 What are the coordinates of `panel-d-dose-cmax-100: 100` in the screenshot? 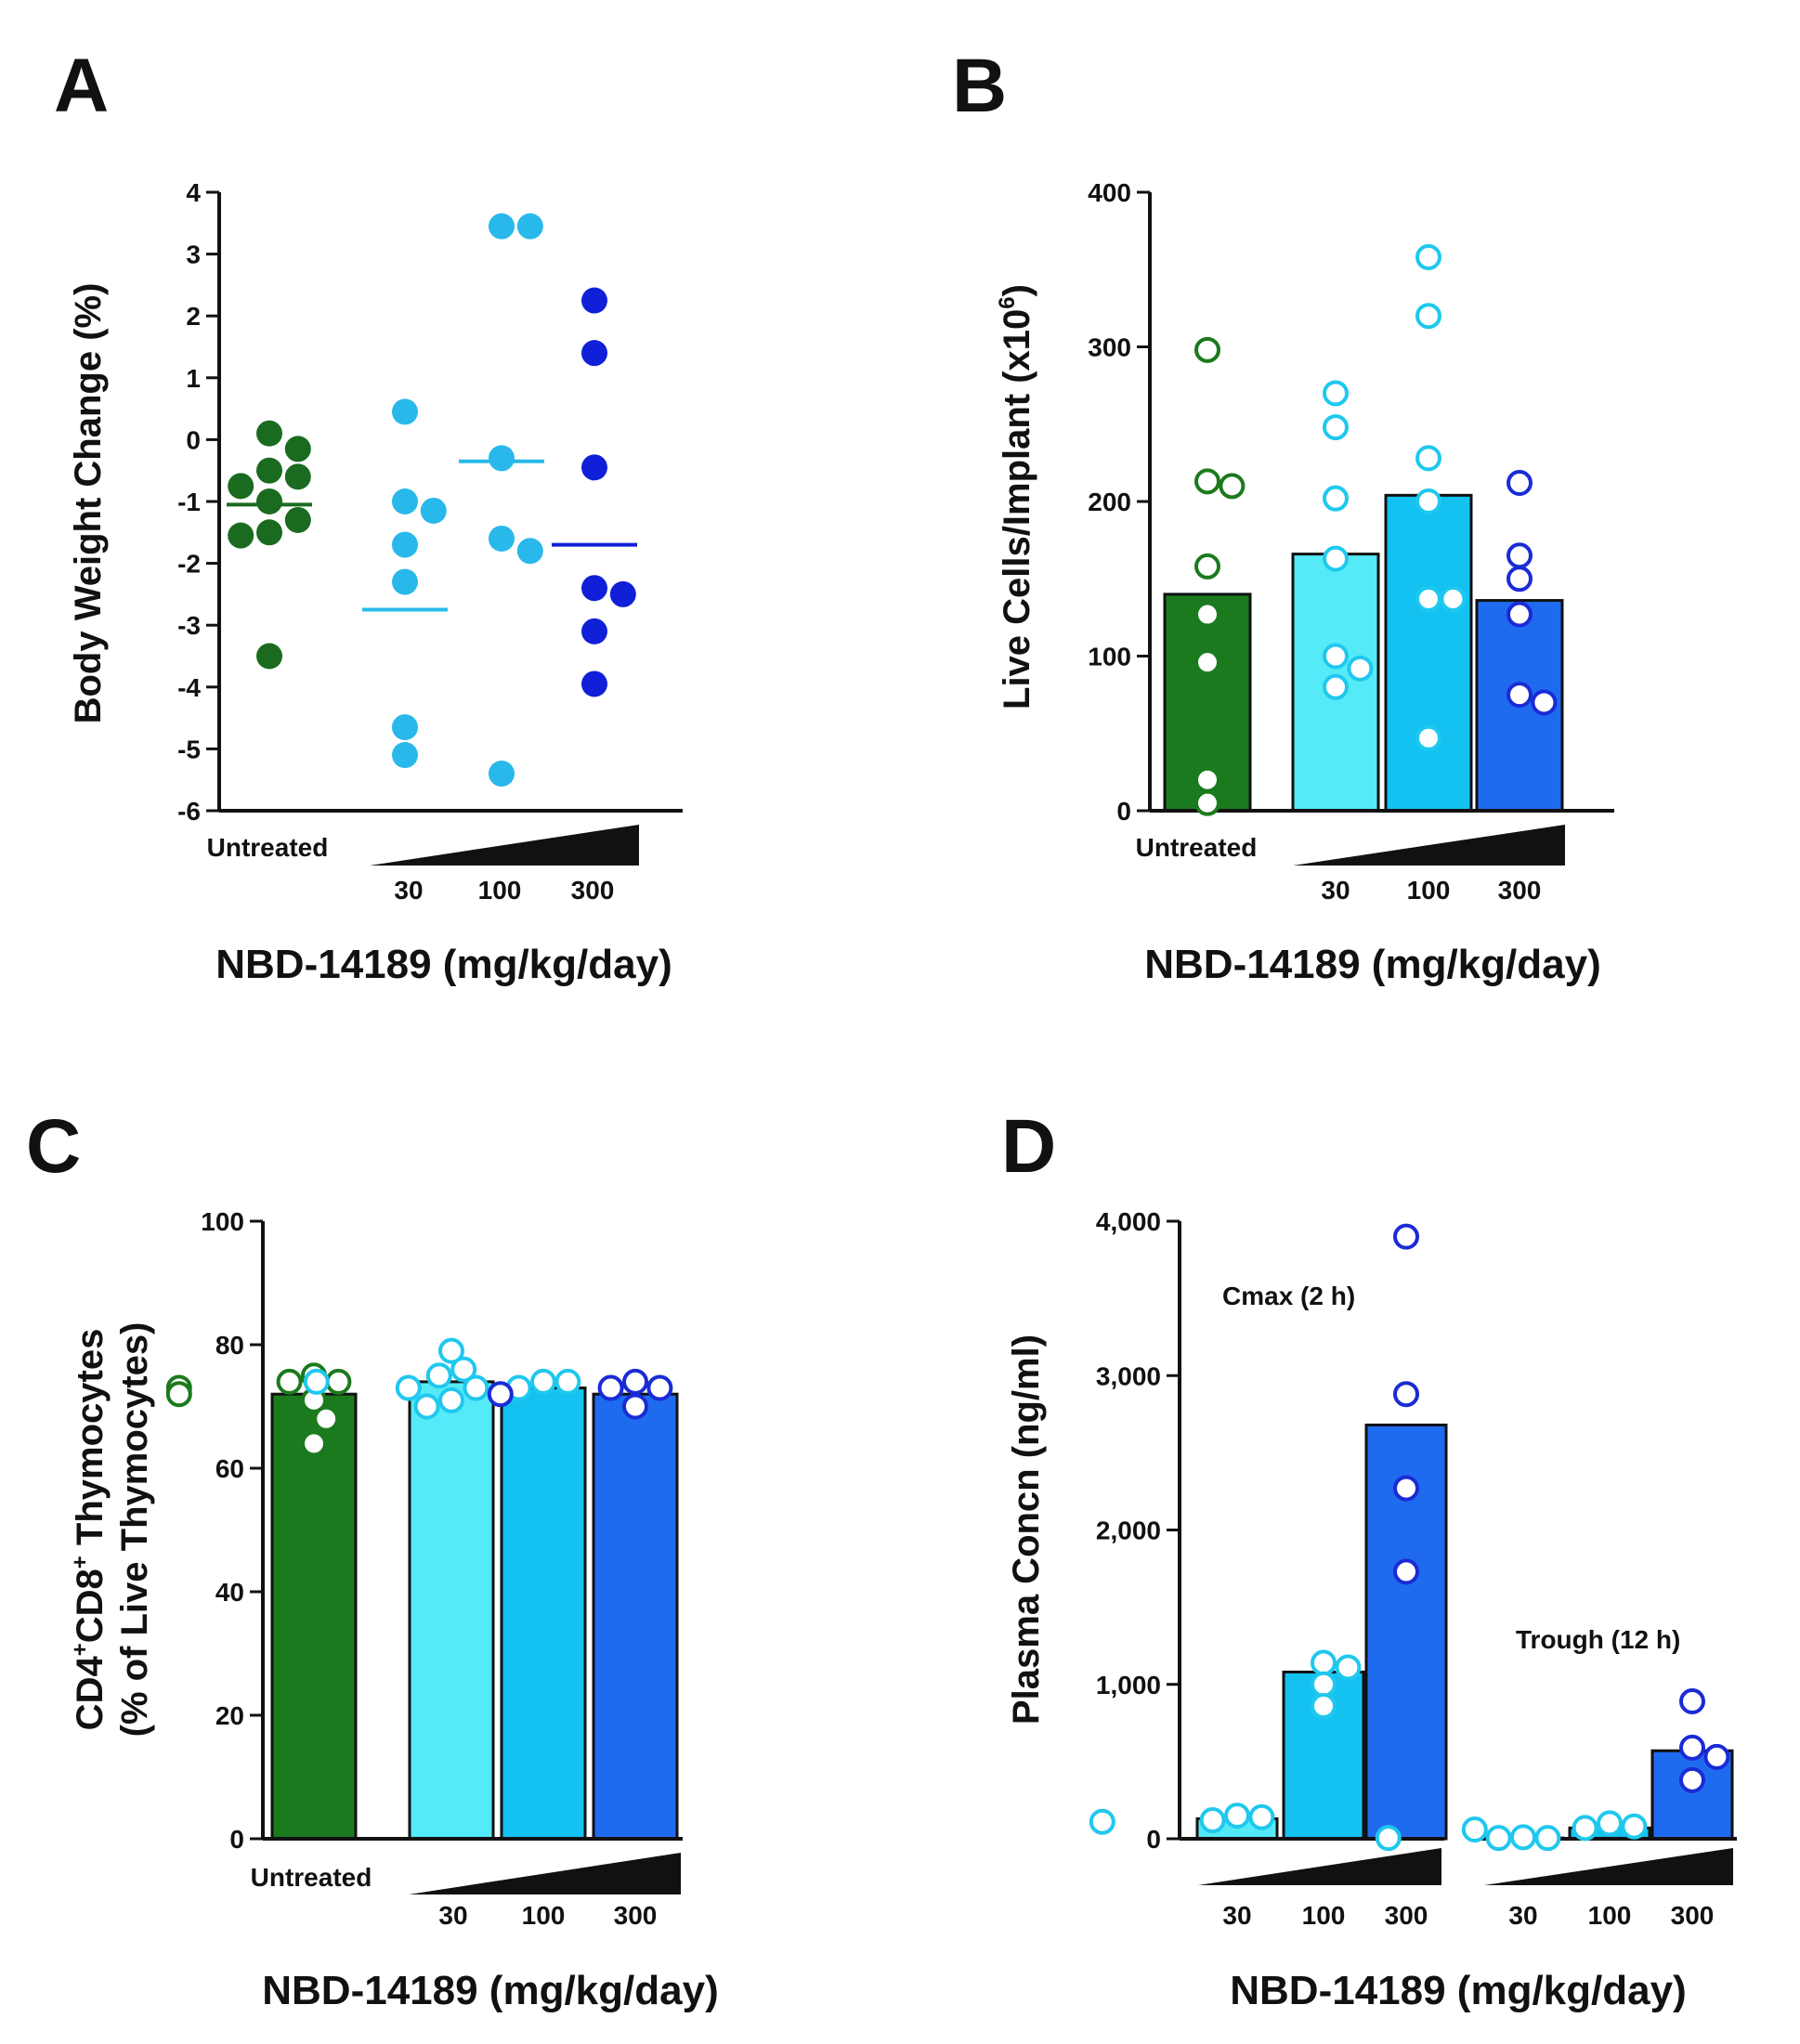 It's located at (1324, 1915).